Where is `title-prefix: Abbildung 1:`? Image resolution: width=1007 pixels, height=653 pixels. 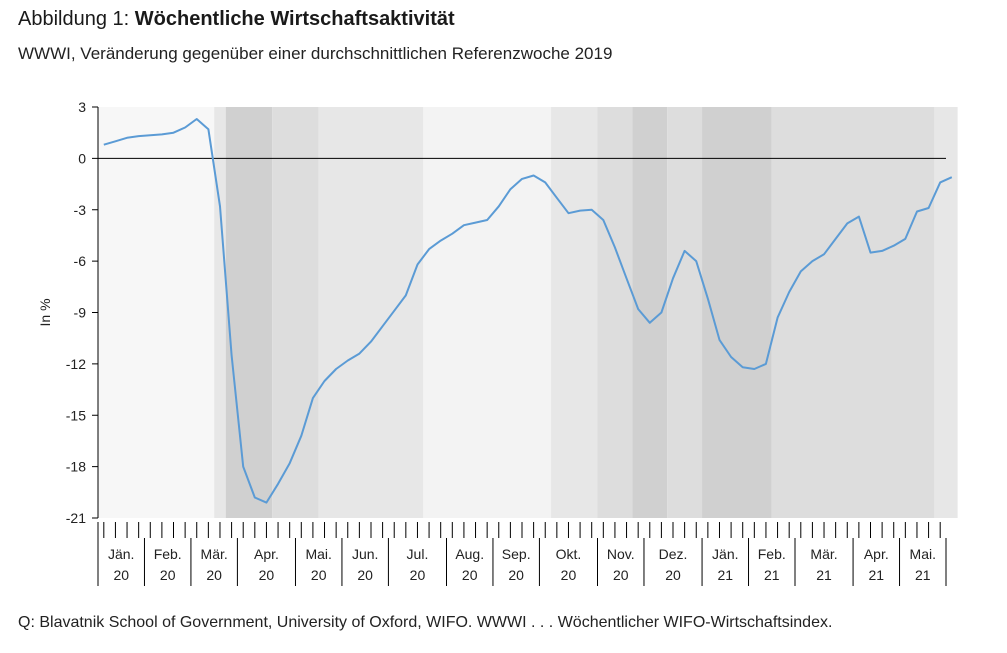
title-prefix: Abbildung 1: is located at coordinates (76, 19).